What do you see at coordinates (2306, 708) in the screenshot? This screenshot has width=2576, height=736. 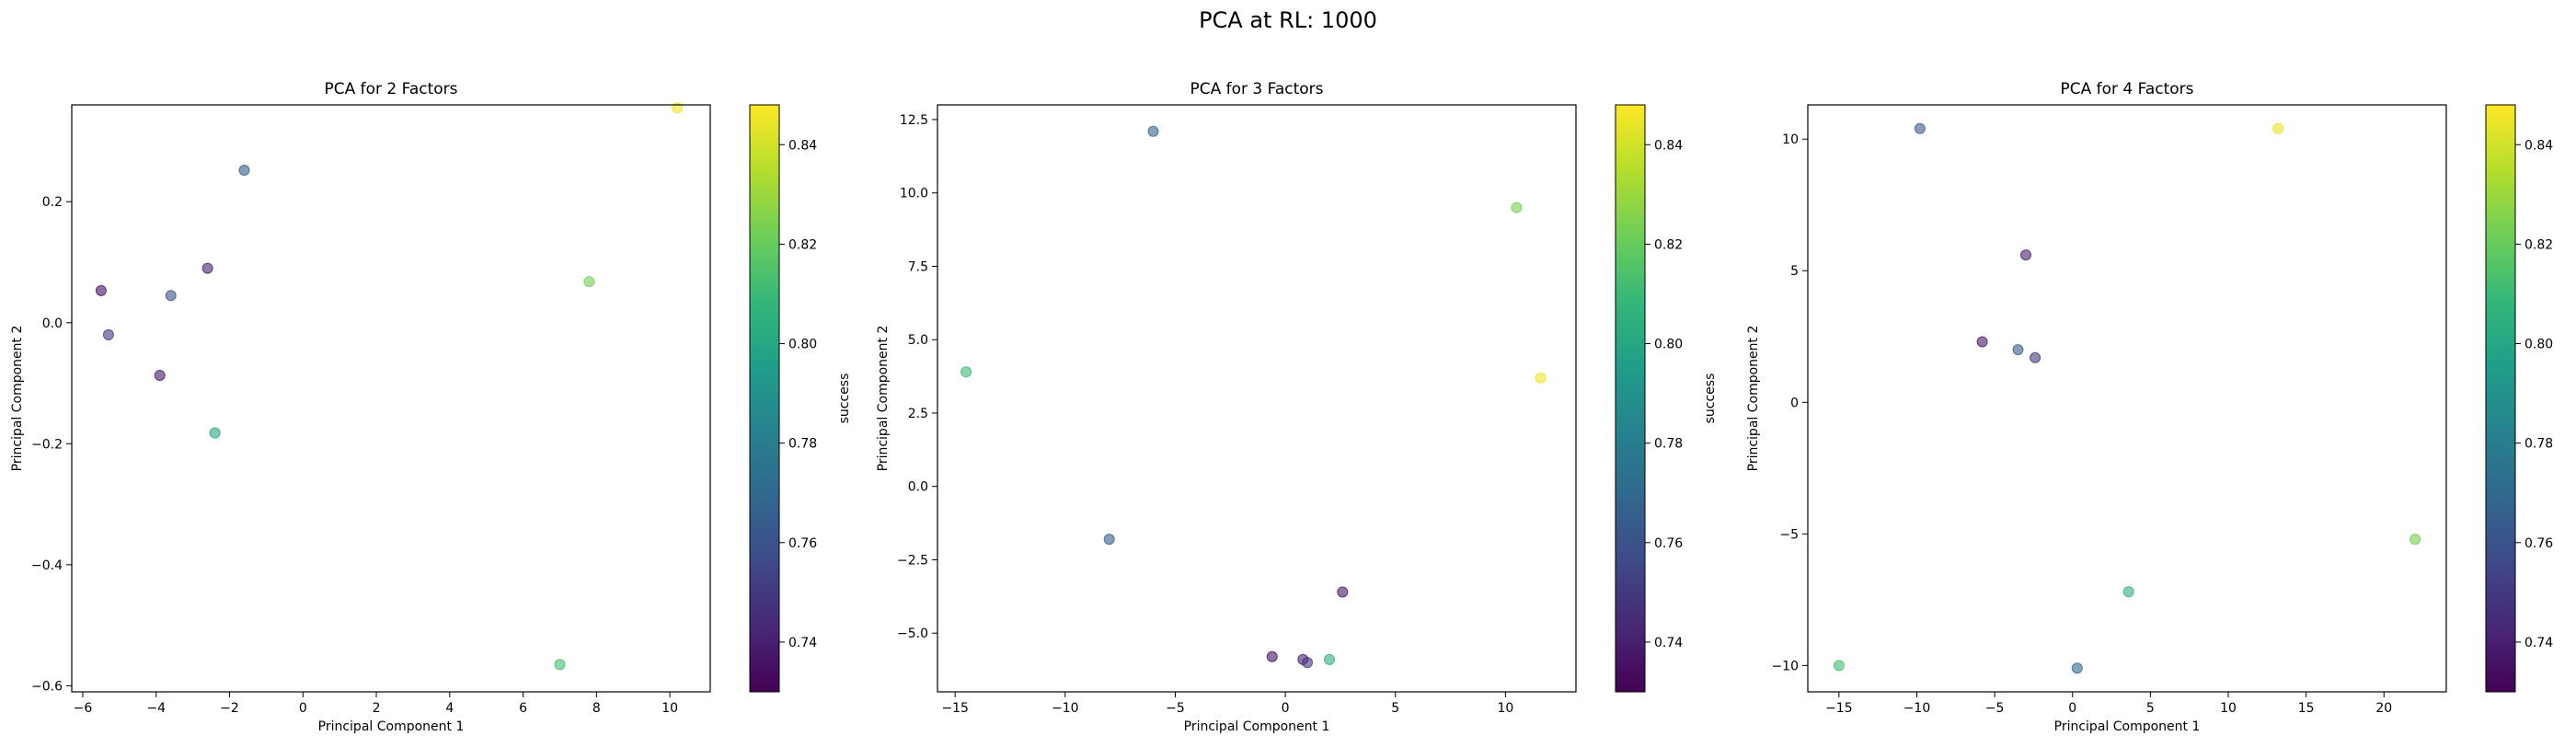 I see `x-tick-label: 15` at bounding box center [2306, 708].